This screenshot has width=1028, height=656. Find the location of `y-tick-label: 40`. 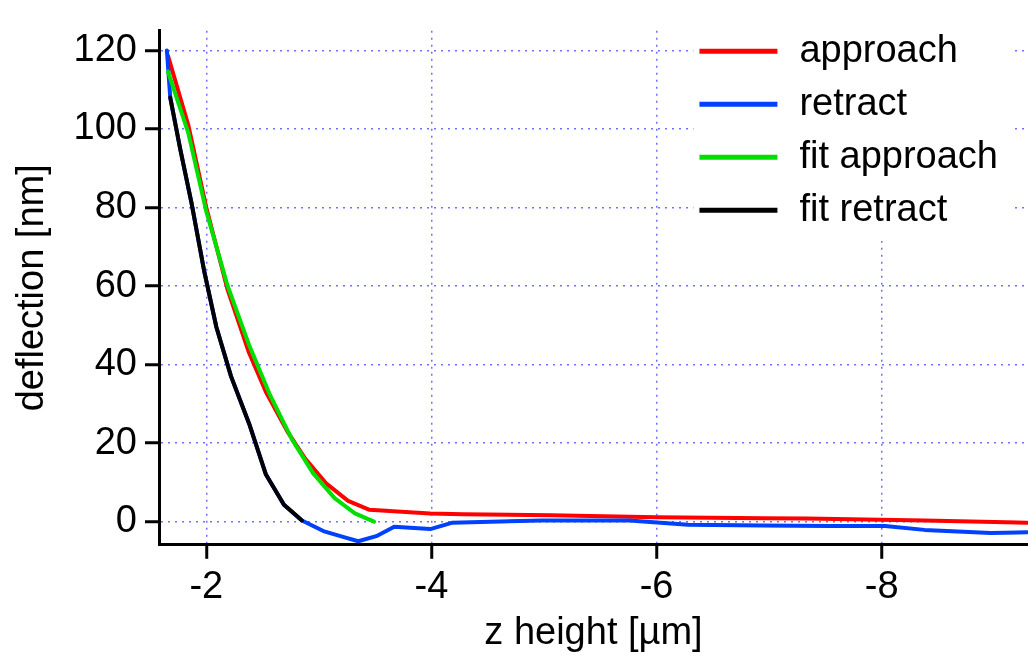

y-tick-label: 40 is located at coordinates (115, 362).